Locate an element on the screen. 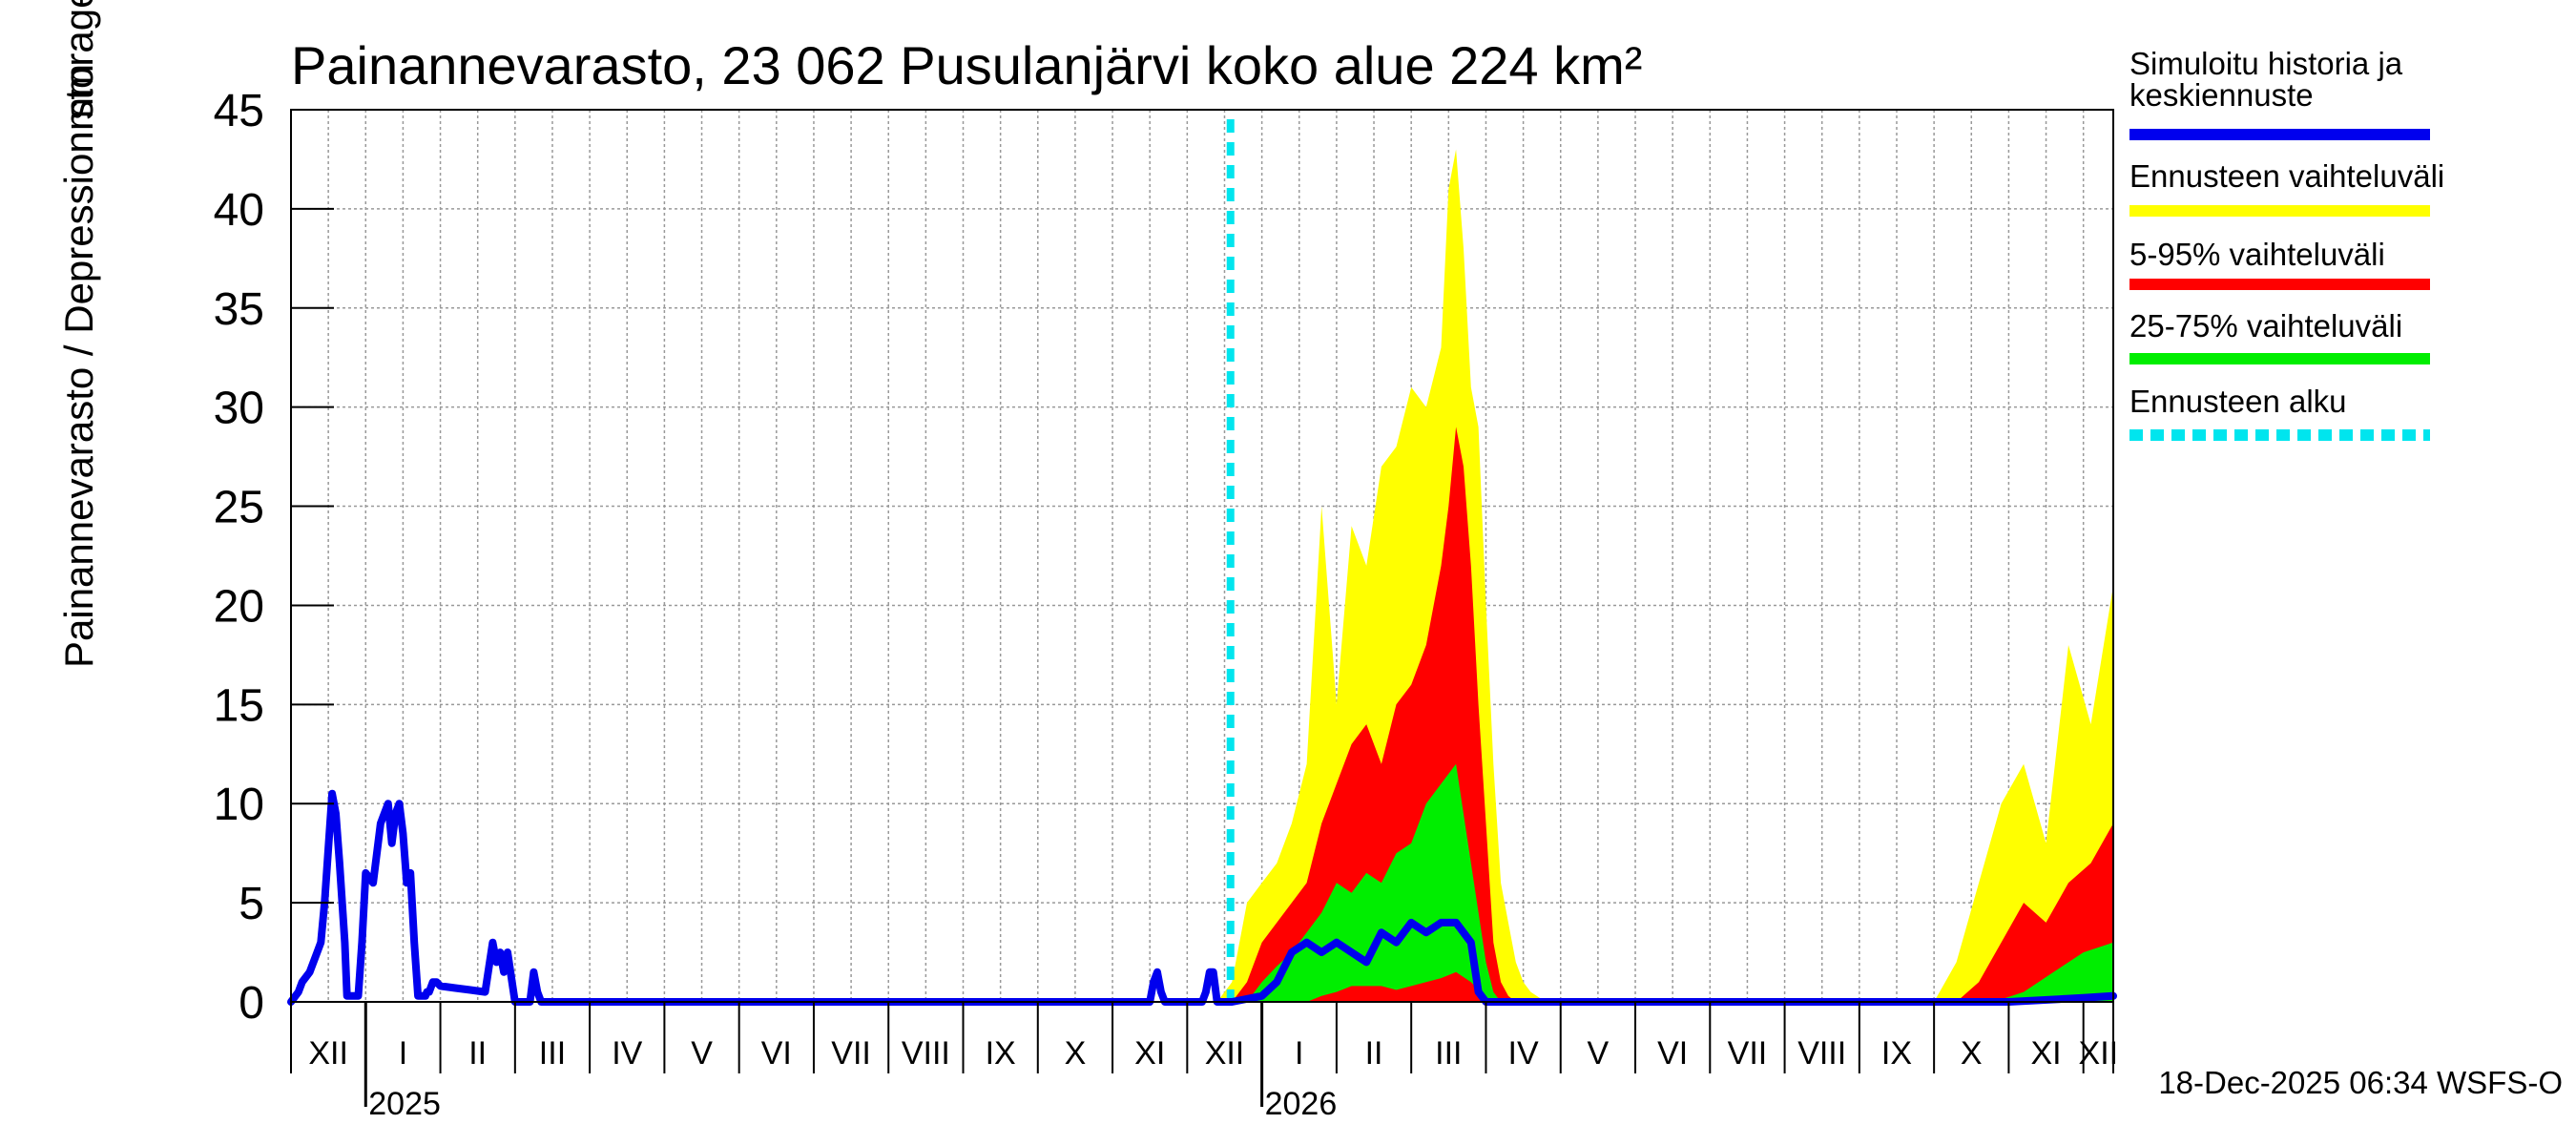 This screenshot has width=2576, height=1145. y-axis-unit: mm is located at coordinates (78, 97).